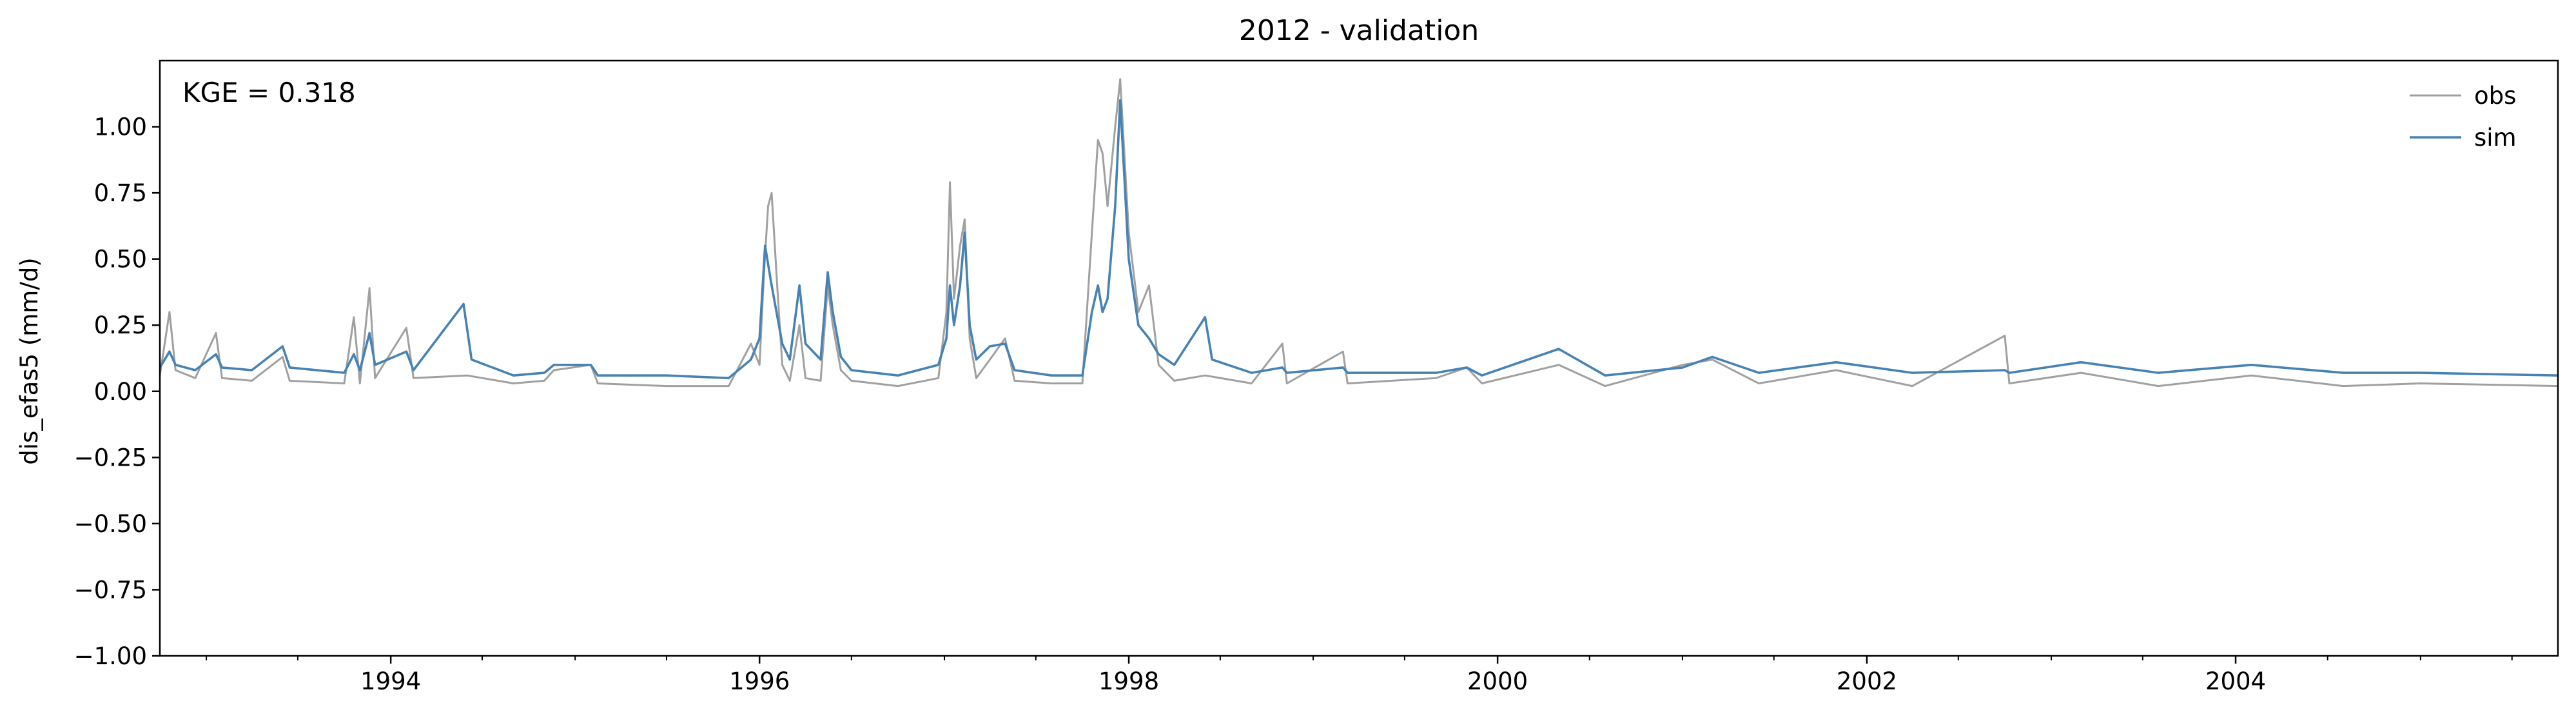 Image resolution: width=2576 pixels, height=721 pixels. I want to click on y-axis-label: dis_efas5 (mm/d), so click(29, 361).